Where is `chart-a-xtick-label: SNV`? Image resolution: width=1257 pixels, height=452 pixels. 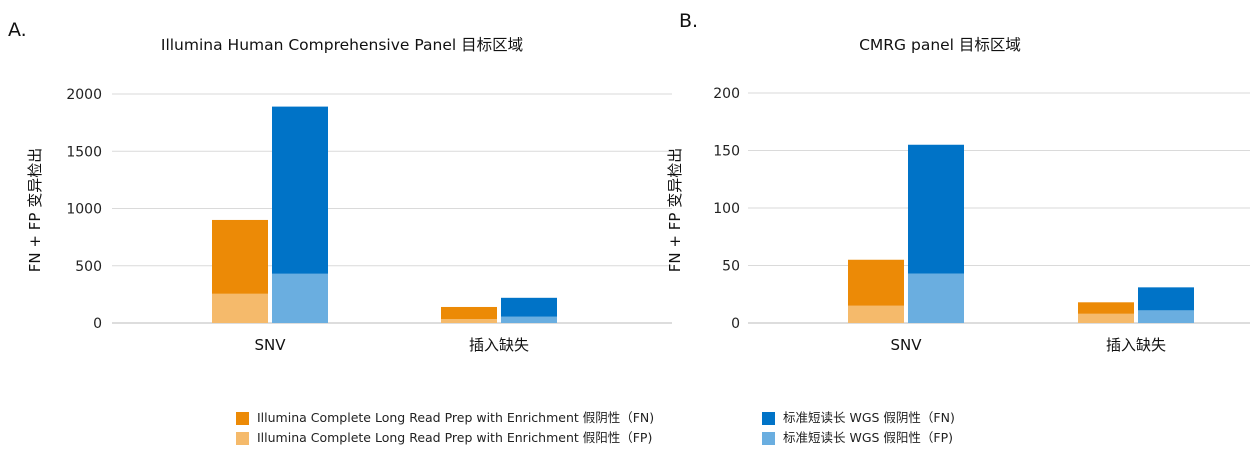
chart-a-xtick-label: SNV is located at coordinates (270, 345).